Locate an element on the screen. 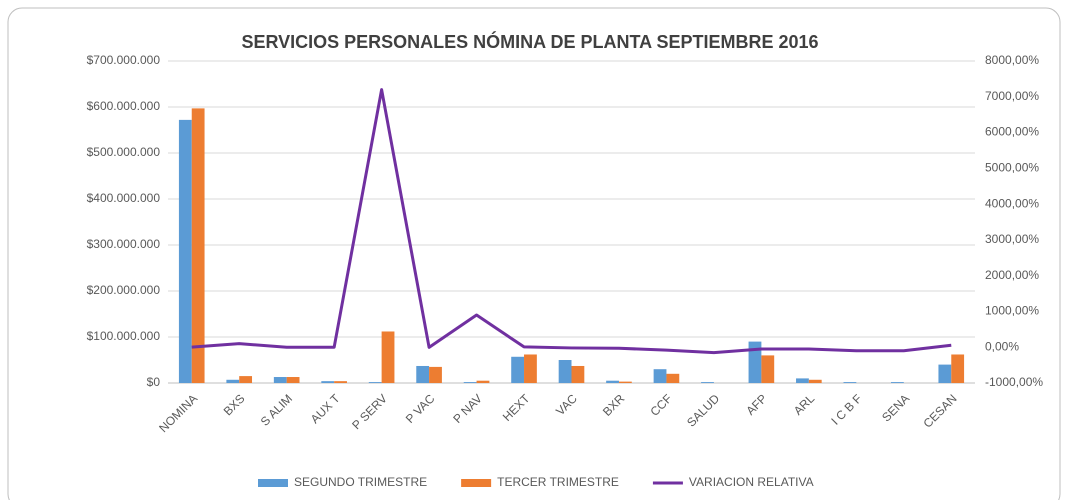  y-tick-label: $500.000.000 is located at coordinates (124, 152).